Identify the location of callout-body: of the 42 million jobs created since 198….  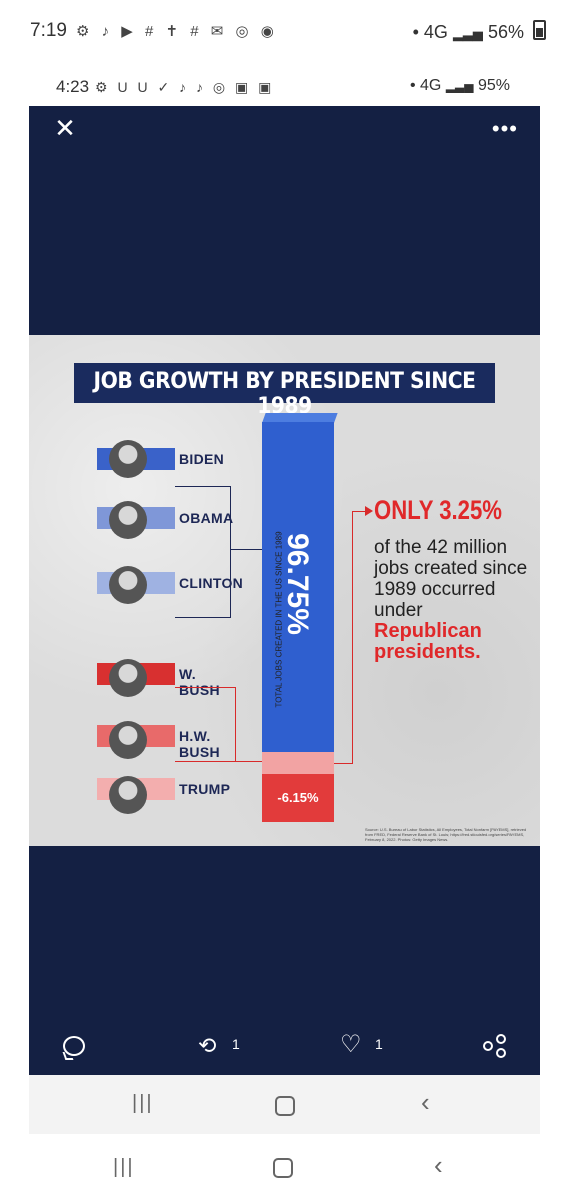
(451, 579).